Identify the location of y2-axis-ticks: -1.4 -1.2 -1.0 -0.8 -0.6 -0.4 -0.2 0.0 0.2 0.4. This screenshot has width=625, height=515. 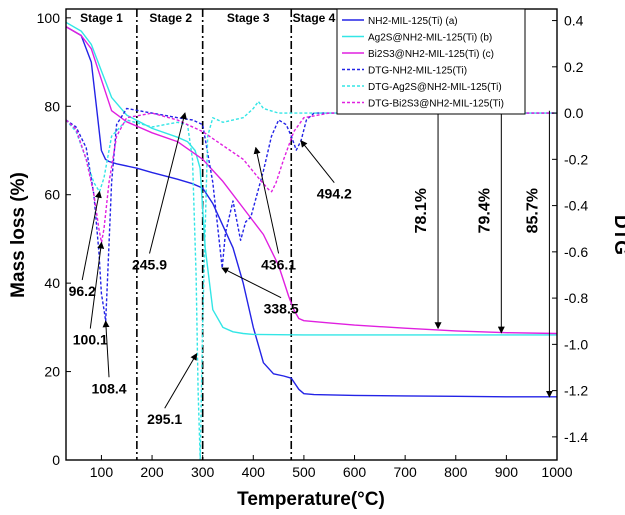
(570, 229).